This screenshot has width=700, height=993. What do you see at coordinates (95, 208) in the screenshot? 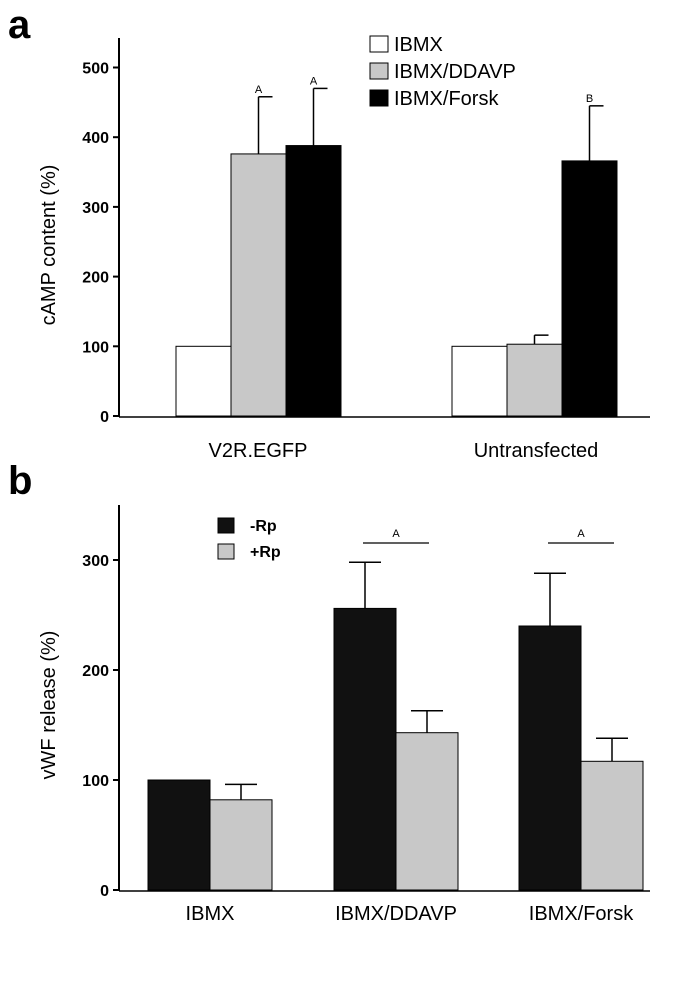
I see `panel-a-y-tick-label-300: 300` at bounding box center [95, 208].